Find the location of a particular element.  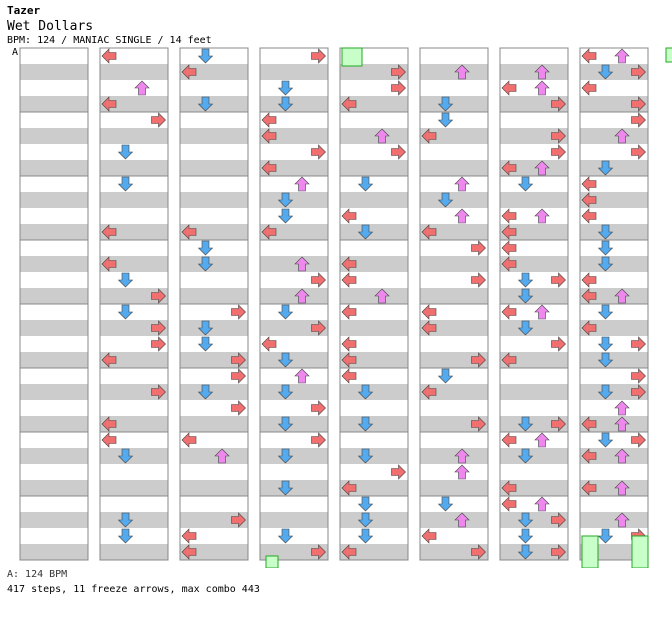

bpm-legend: A: 124 BPM is located at coordinates (37, 574).